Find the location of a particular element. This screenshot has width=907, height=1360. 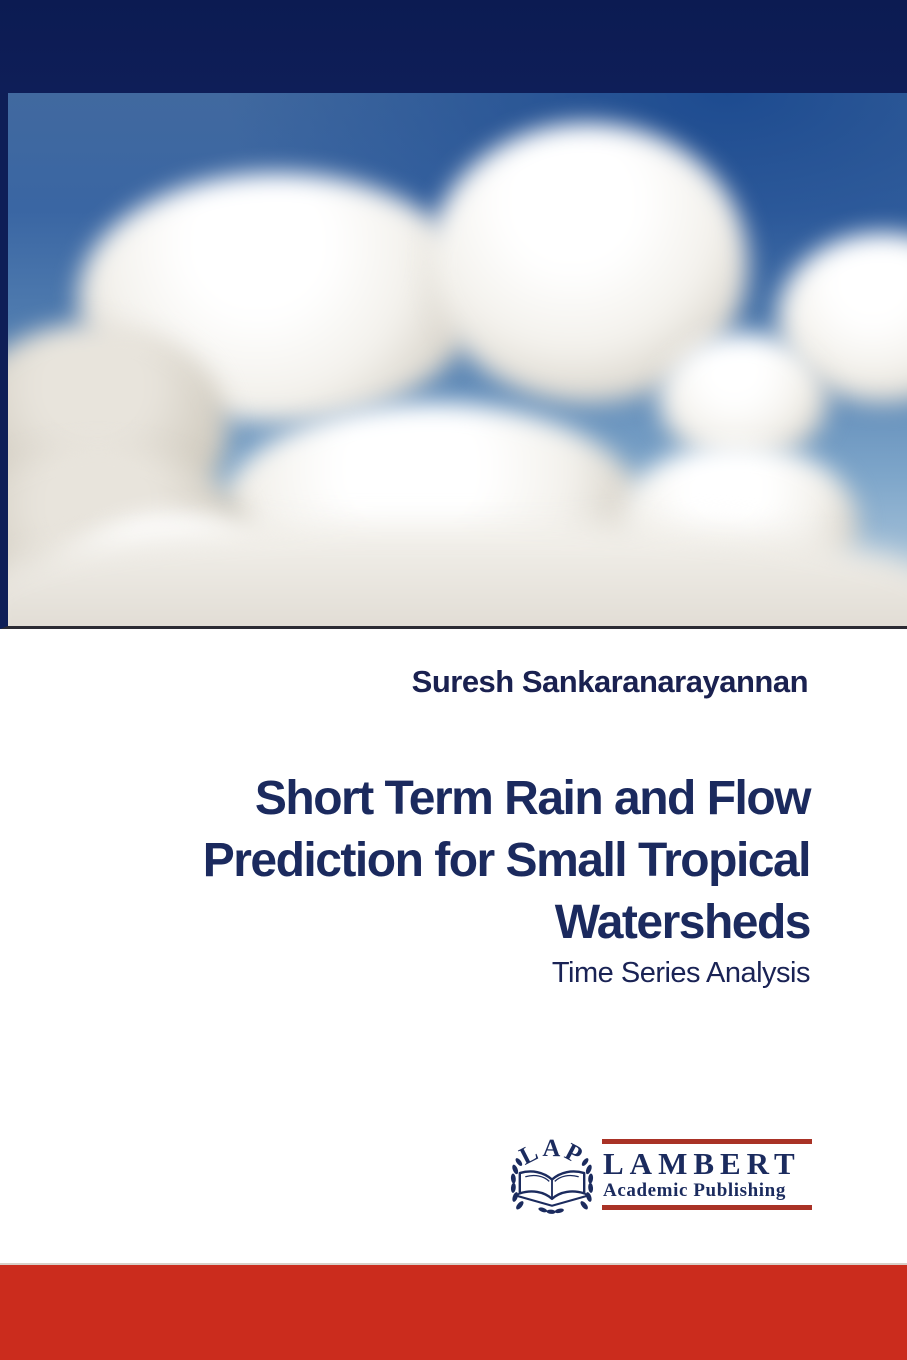

logo-bottom-rule is located at coordinates (707, 1207).